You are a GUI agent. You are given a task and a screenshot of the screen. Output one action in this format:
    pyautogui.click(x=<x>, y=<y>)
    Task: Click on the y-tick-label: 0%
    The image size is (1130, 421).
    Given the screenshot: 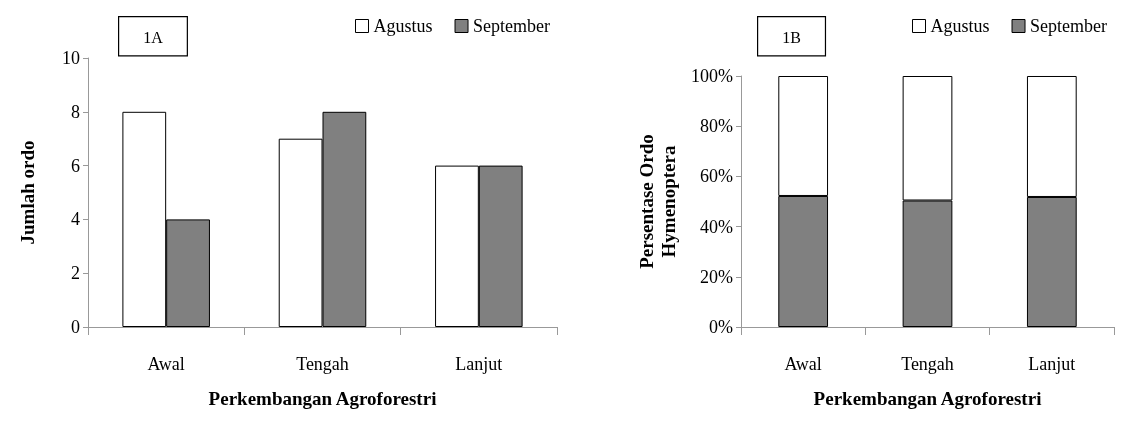 What is the action you would take?
    pyautogui.click(x=721, y=327)
    